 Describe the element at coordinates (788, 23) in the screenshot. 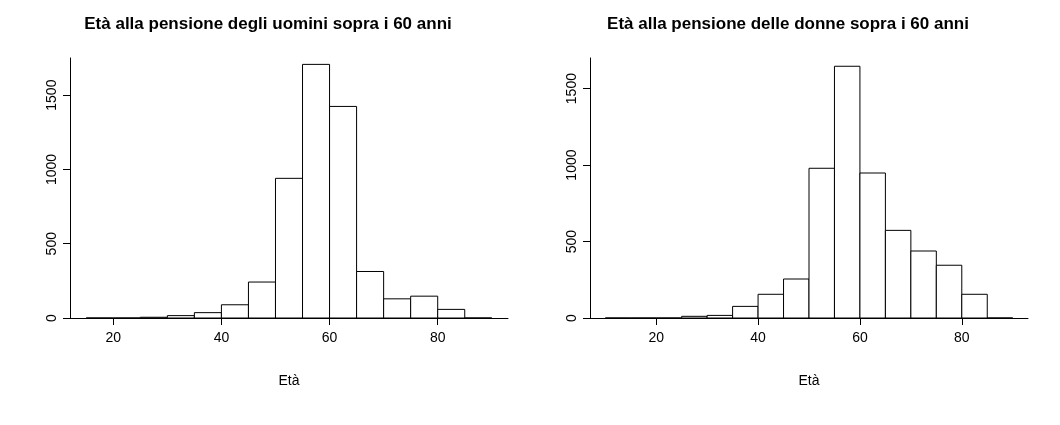

I see `chart-title: Età alla pensione delle donne sopra i 60 anni` at that location.